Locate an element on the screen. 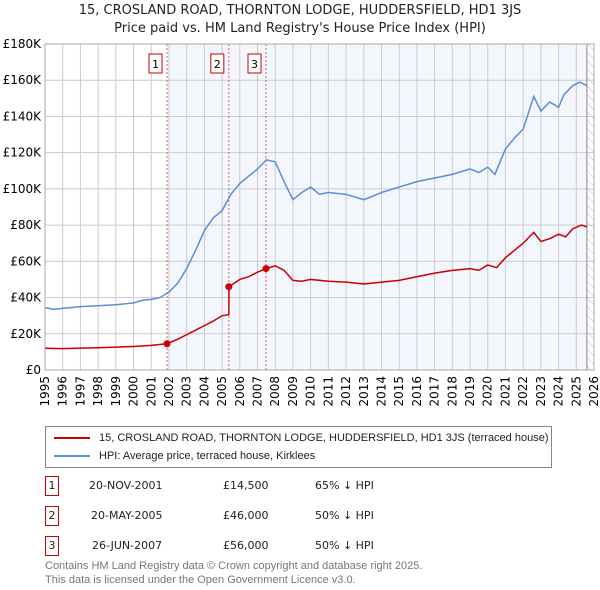 Image resolution: width=600 pixels, height=590 pixels. x-tick-label: 2013 is located at coordinates (364, 391).